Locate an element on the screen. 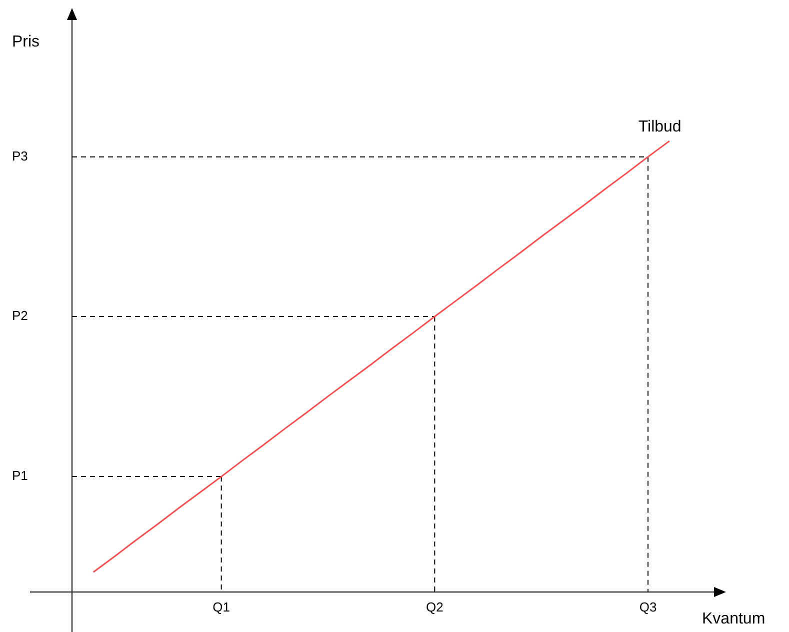 The width and height of the screenshot is (789, 632). x-tick-label: Q1 is located at coordinates (221, 606).